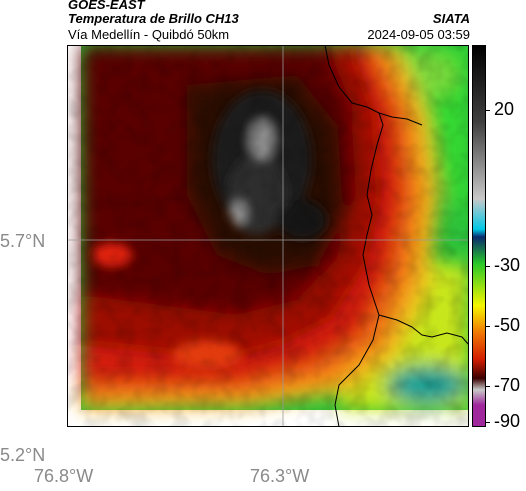 The height and width of the screenshot is (491, 526). Describe the element at coordinates (153, 18) in the screenshot. I see `product-title: Temperatura de Brillo CH13` at that location.